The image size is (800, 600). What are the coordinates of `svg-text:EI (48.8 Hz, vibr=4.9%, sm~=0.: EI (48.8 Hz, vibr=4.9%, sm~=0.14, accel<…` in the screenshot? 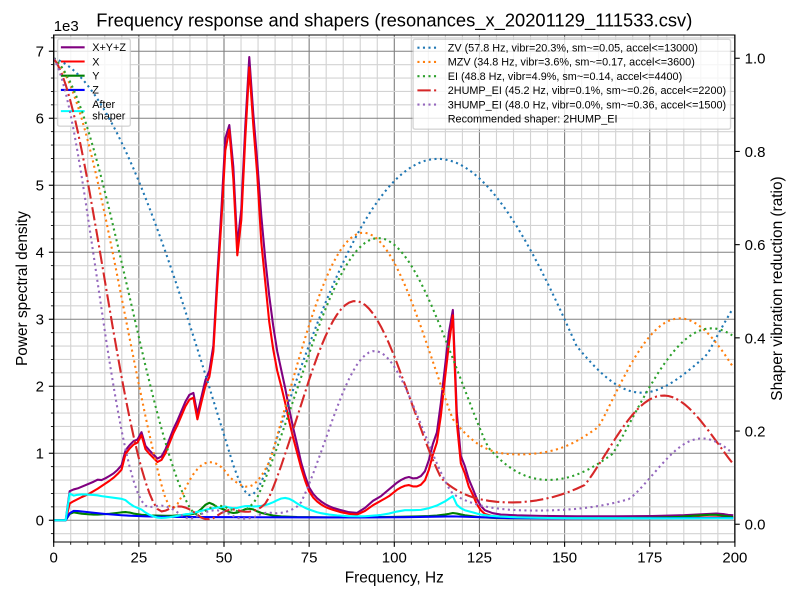 It's located at (565, 77).